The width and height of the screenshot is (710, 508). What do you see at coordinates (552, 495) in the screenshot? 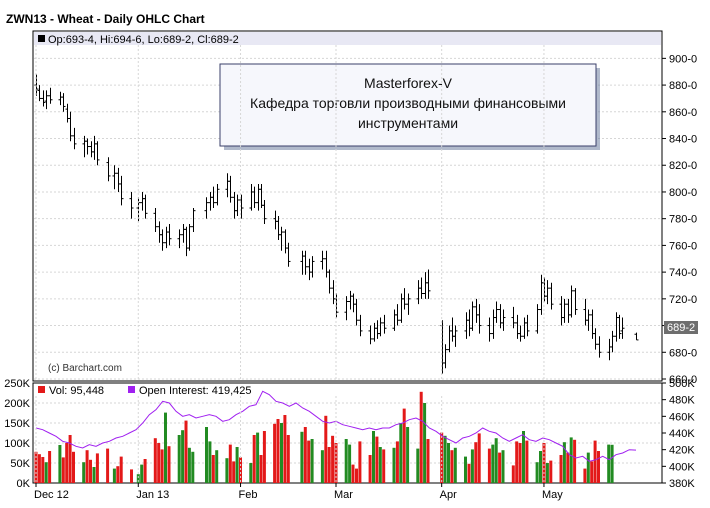
I see `date-tick-label: May` at bounding box center [552, 495].